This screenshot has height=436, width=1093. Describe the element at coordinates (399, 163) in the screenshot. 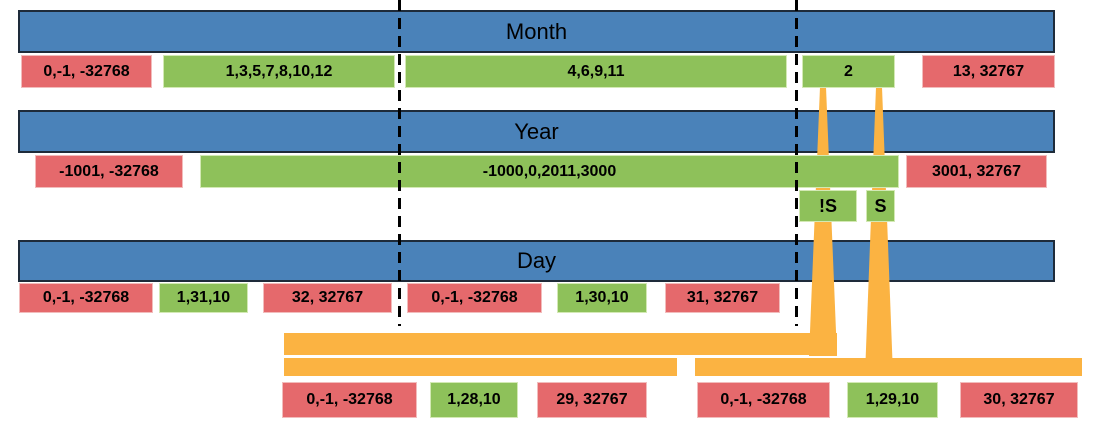

I see `partition-divider-left` at that location.